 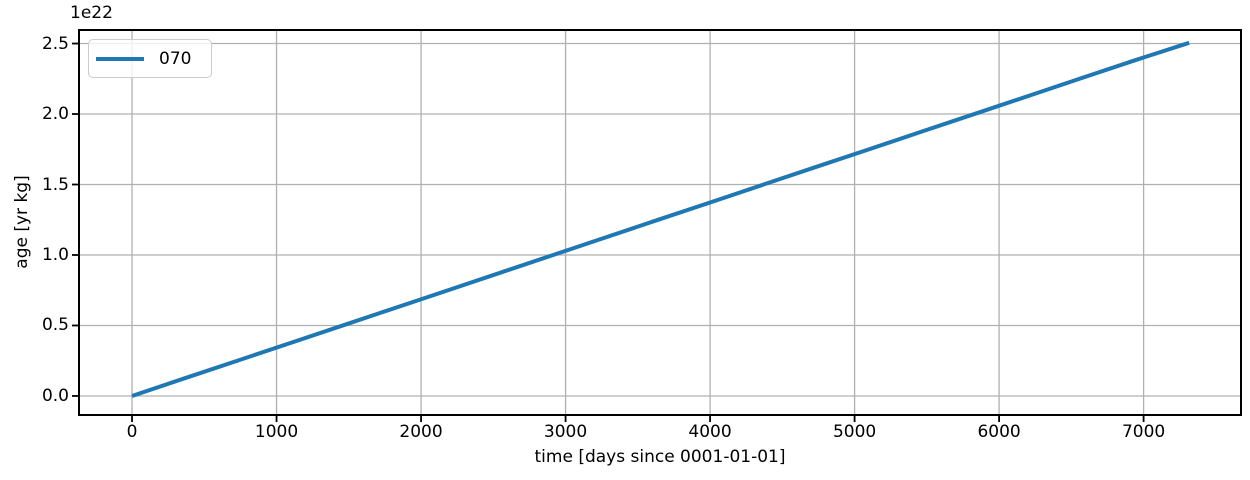 What do you see at coordinates (150, 58) in the screenshot?
I see `legend: 070` at bounding box center [150, 58].